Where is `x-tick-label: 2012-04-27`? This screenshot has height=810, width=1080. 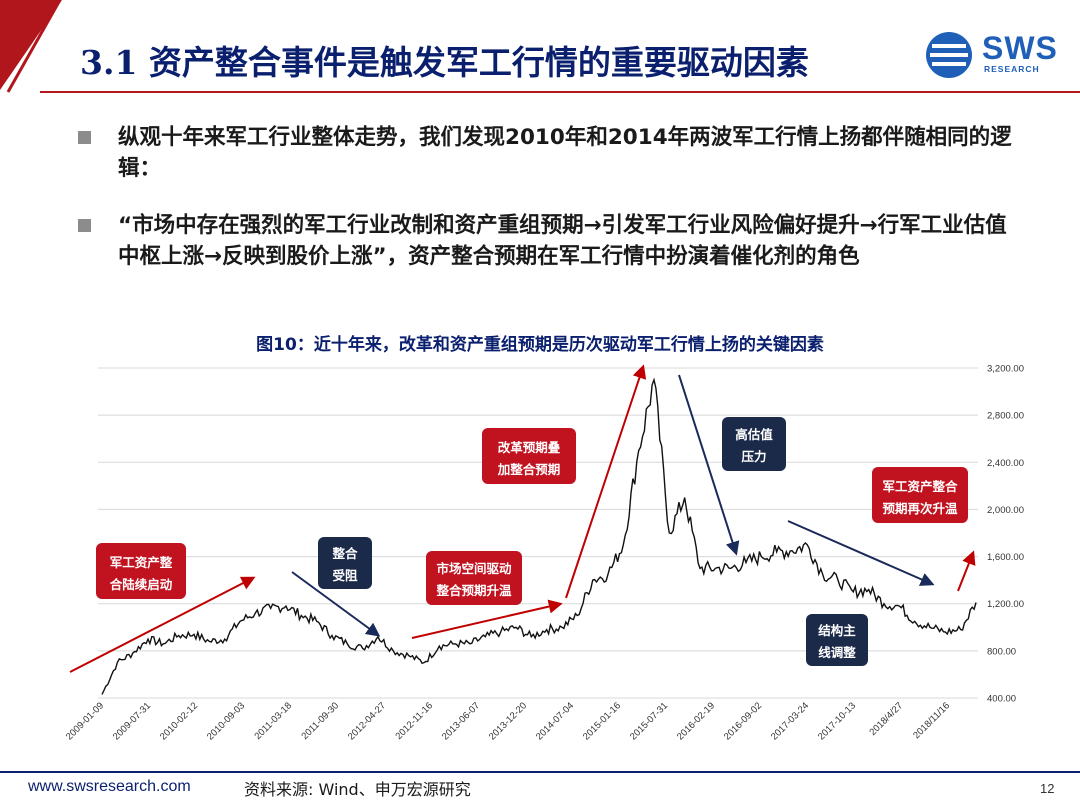
x-tick-label: 2012-04-27 is located at coordinates (367, 721).